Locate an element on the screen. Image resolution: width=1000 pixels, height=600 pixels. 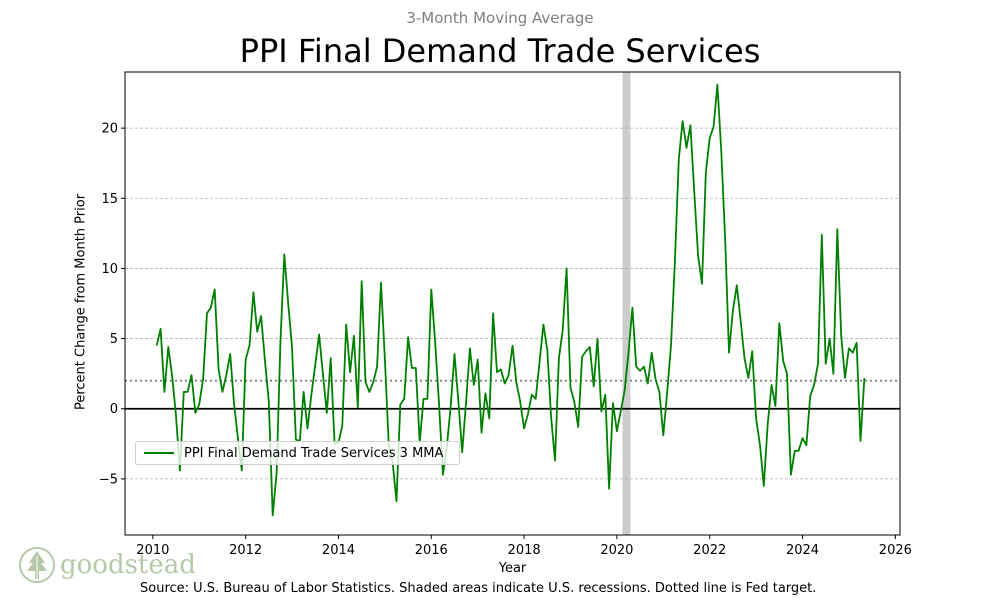
x-tick-label-2016: 2016 is located at coordinates (431, 550).